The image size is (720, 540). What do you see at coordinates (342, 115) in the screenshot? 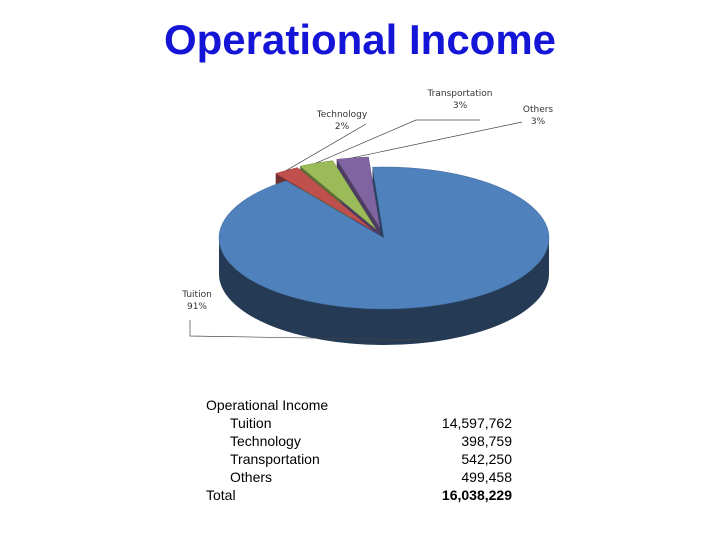
I see `slice-label-technology: Technology` at bounding box center [342, 115].